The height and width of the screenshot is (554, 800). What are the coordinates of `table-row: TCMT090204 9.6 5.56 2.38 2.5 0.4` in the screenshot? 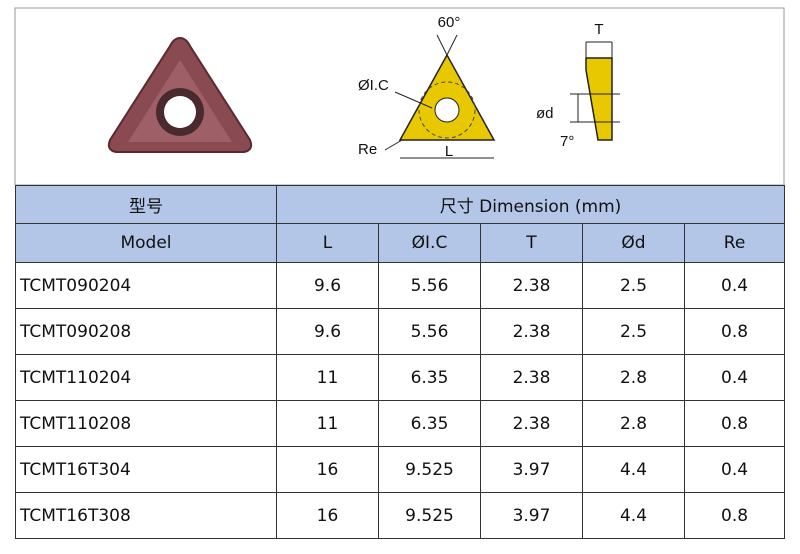 It's located at (400, 285).